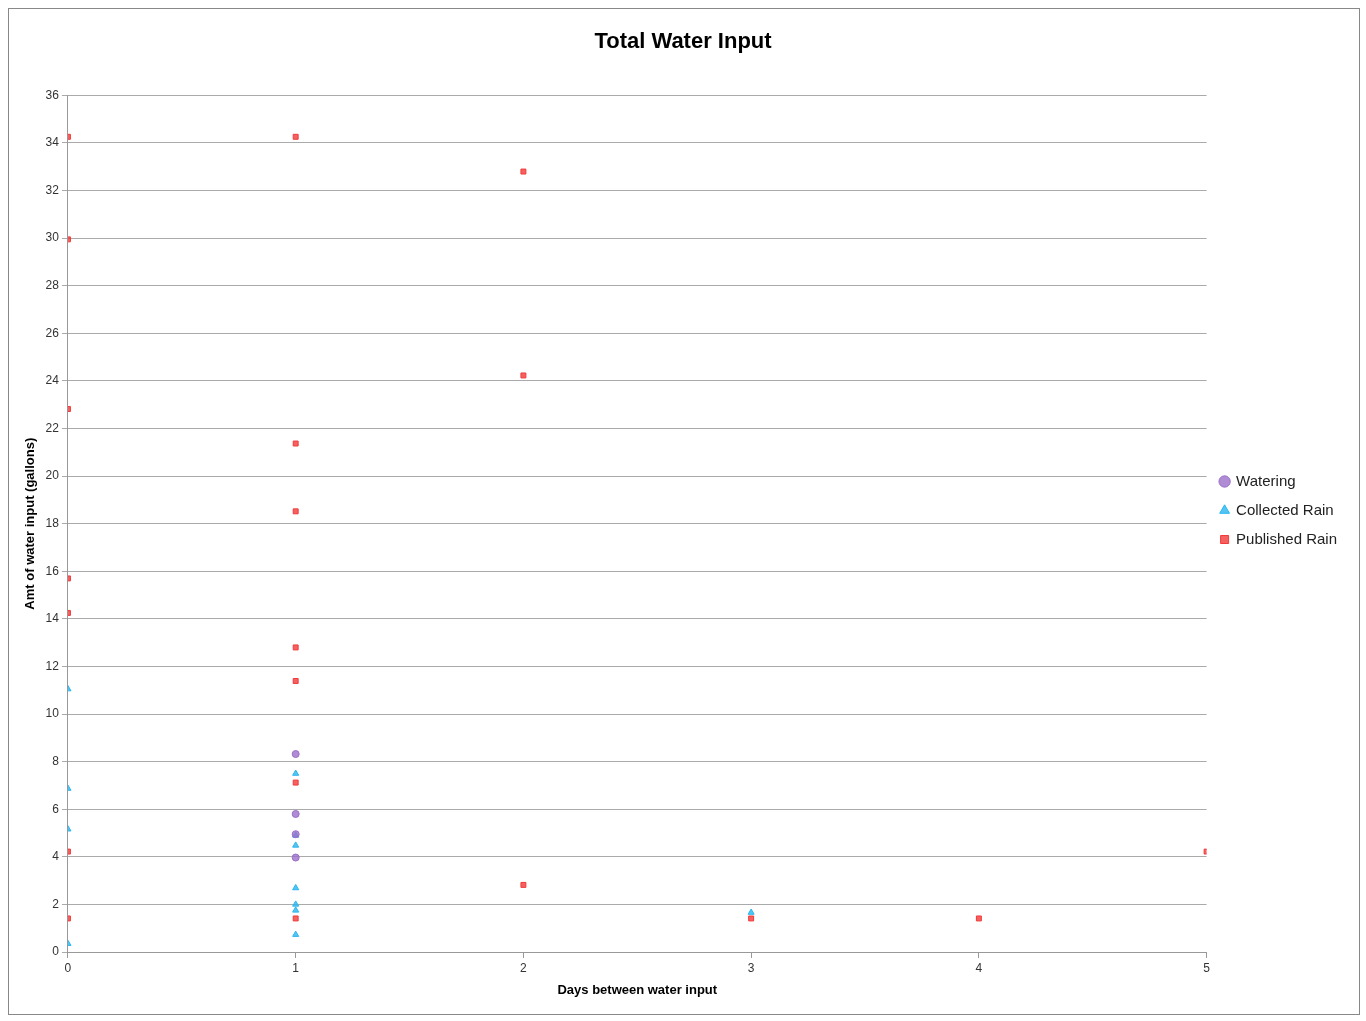 The width and height of the screenshot is (1366, 1021). What do you see at coordinates (52, 142) in the screenshot?
I see `y-tick-label: 34` at bounding box center [52, 142].